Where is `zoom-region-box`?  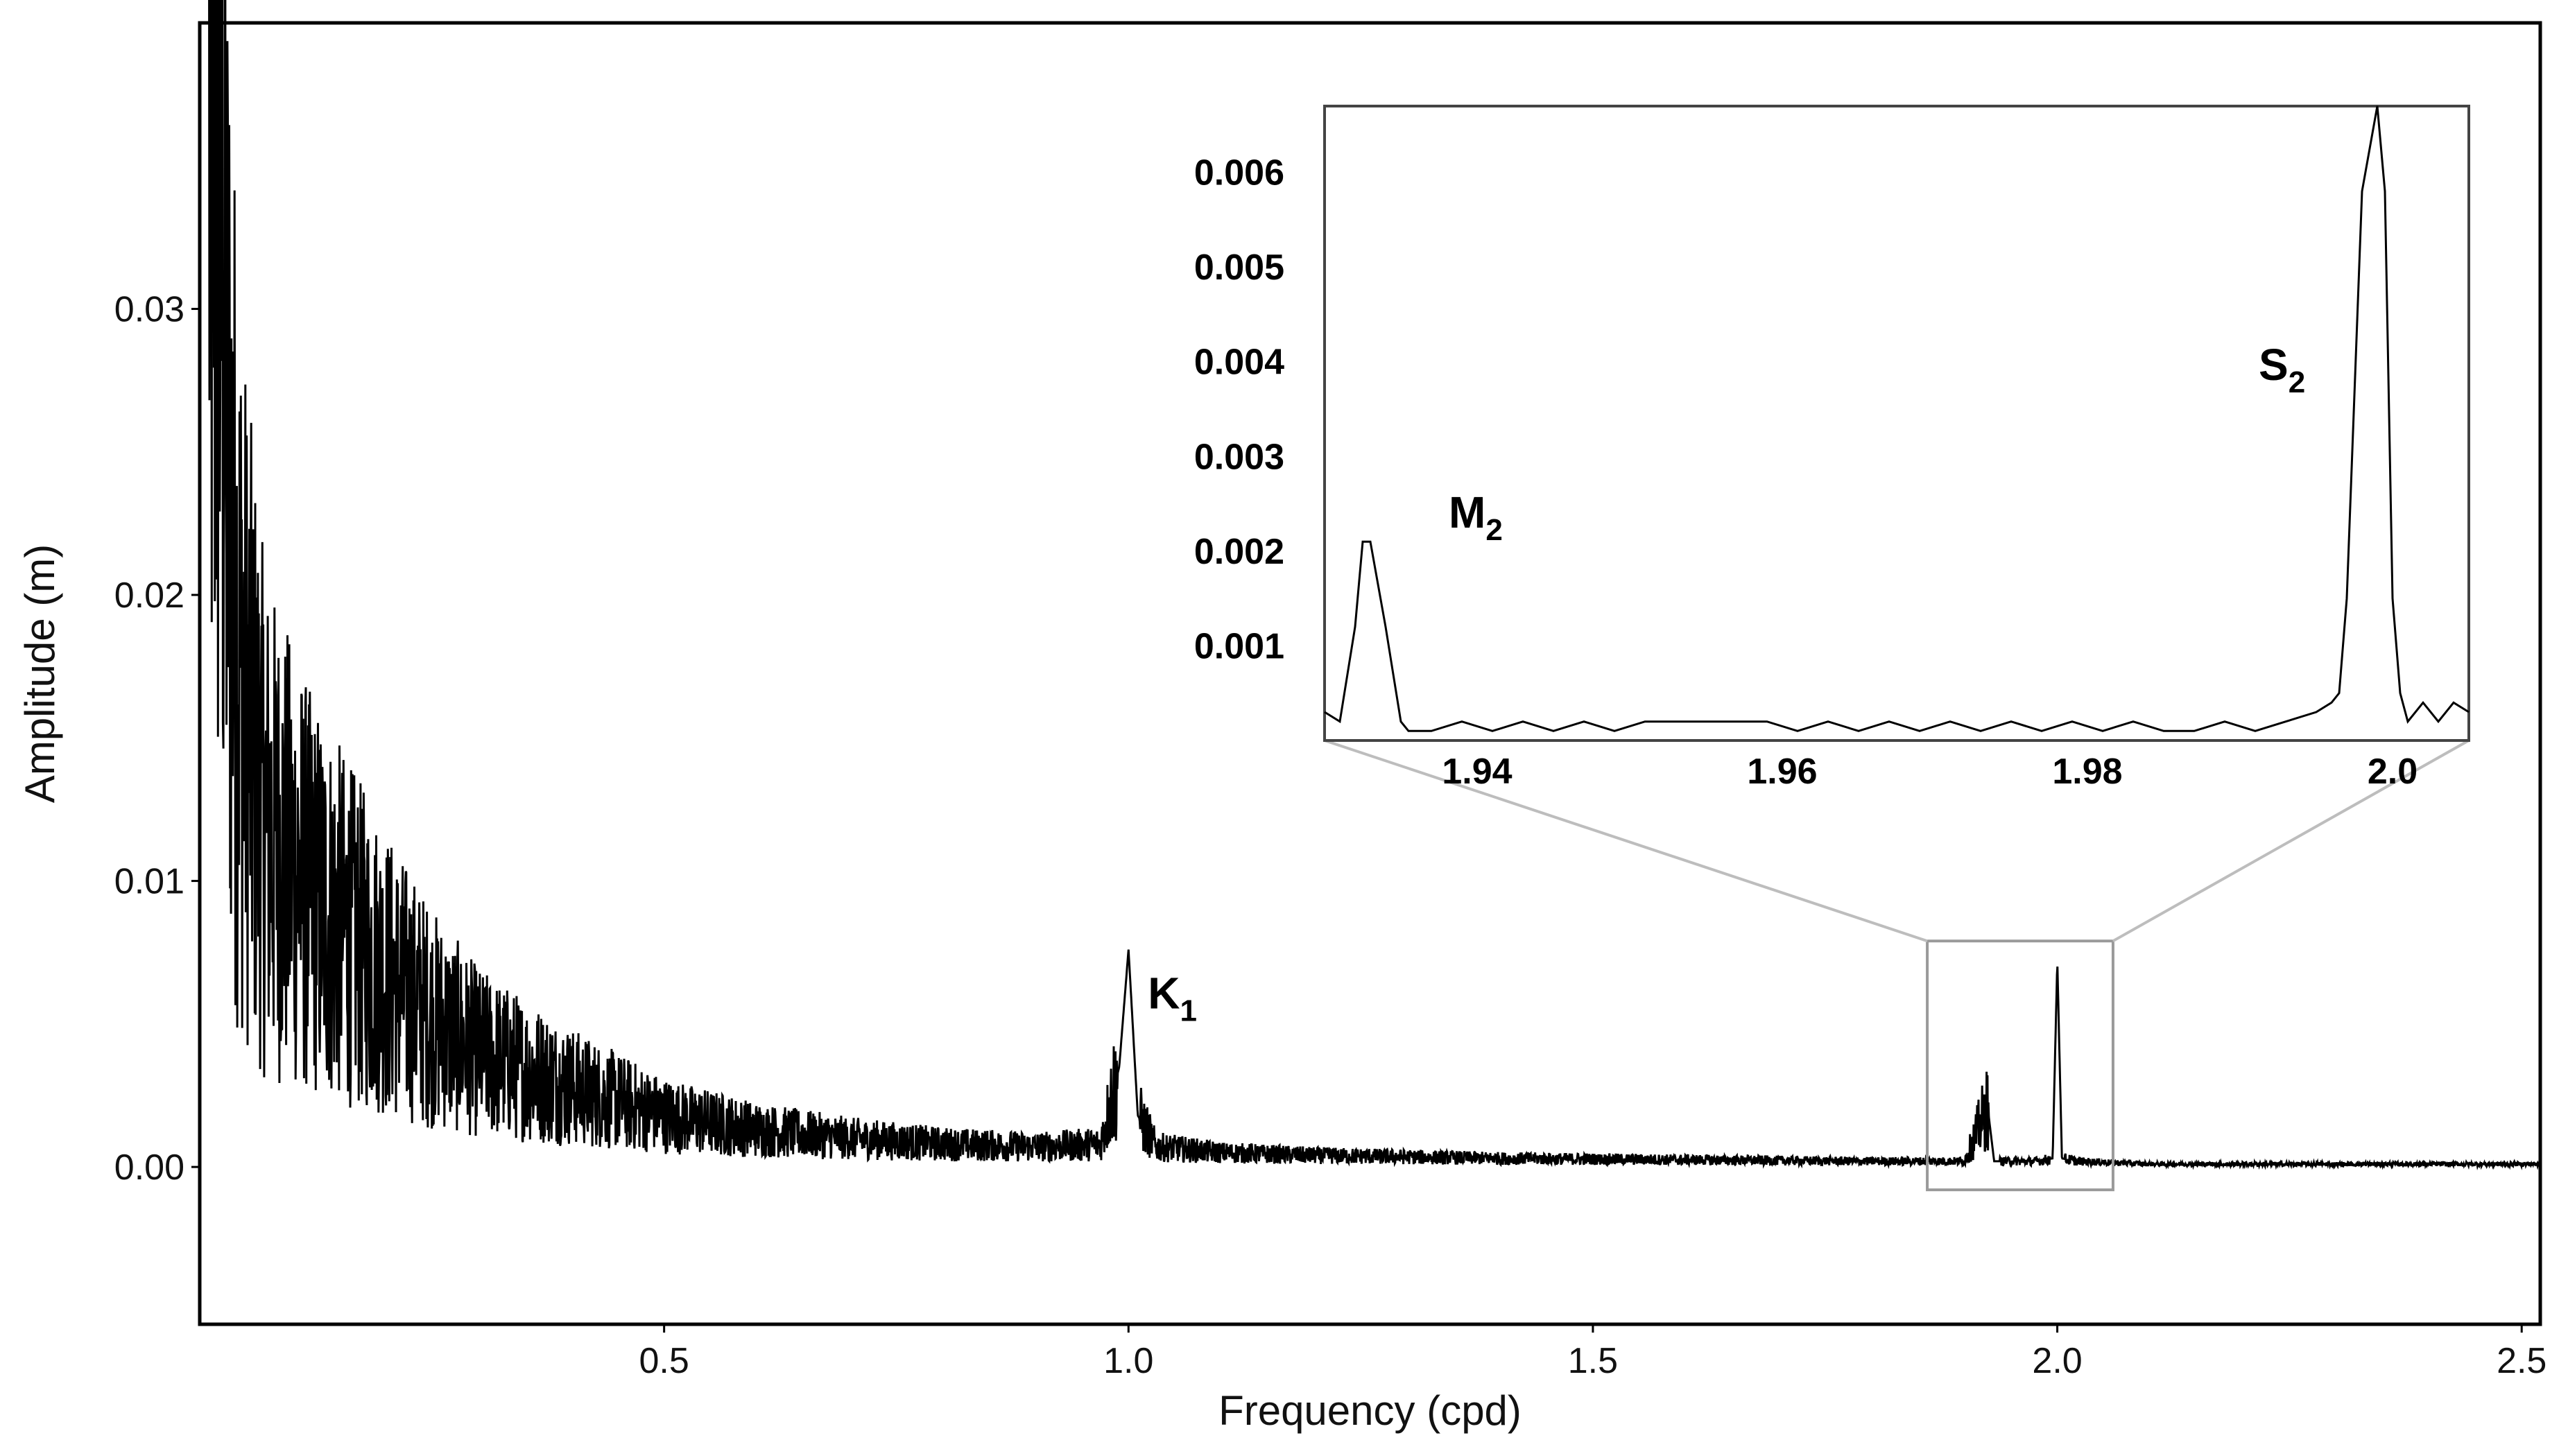
zoom-region-box is located at coordinates (2020, 1065).